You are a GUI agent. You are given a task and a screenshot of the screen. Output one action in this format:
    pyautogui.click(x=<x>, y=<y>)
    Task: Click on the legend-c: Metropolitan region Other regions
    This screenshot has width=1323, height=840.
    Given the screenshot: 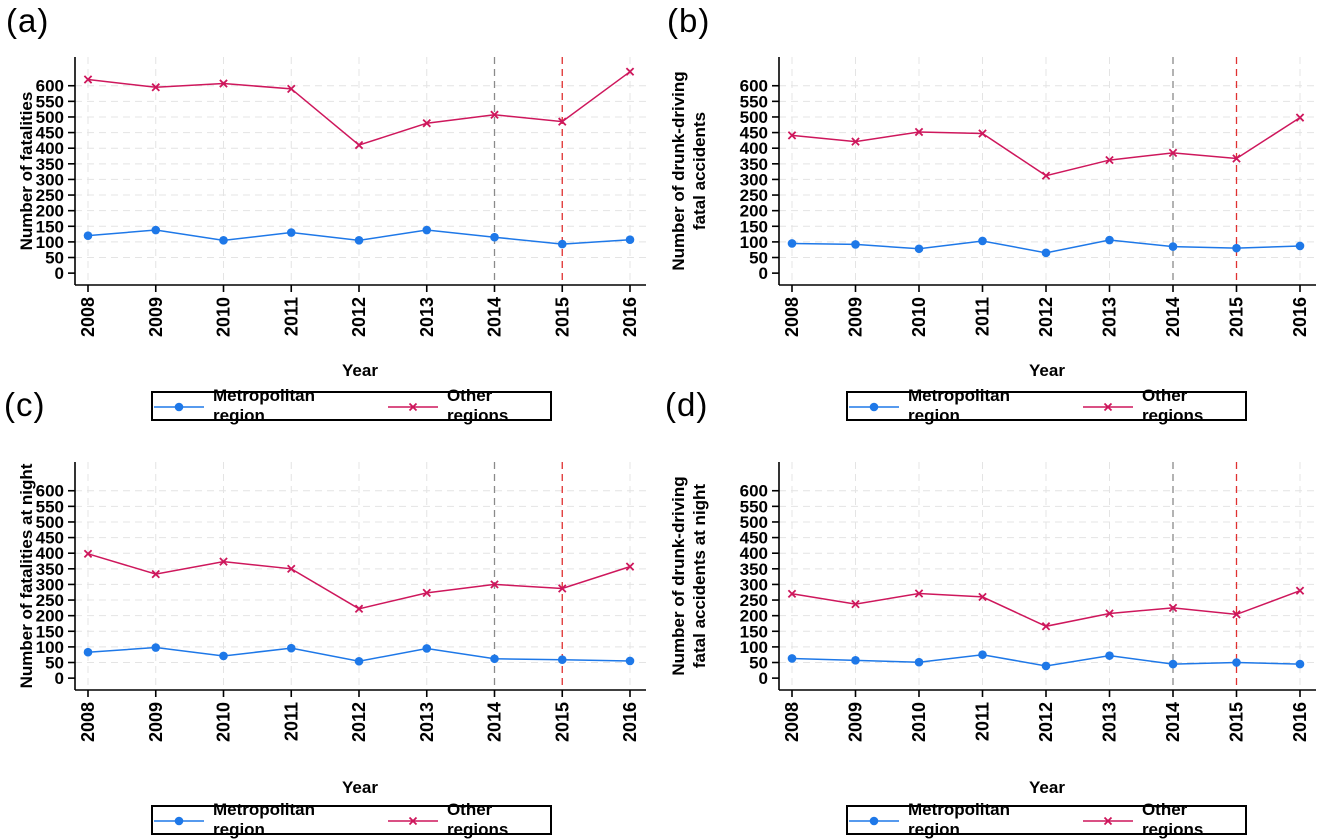 What is the action you would take?
    pyautogui.click(x=351, y=819)
    